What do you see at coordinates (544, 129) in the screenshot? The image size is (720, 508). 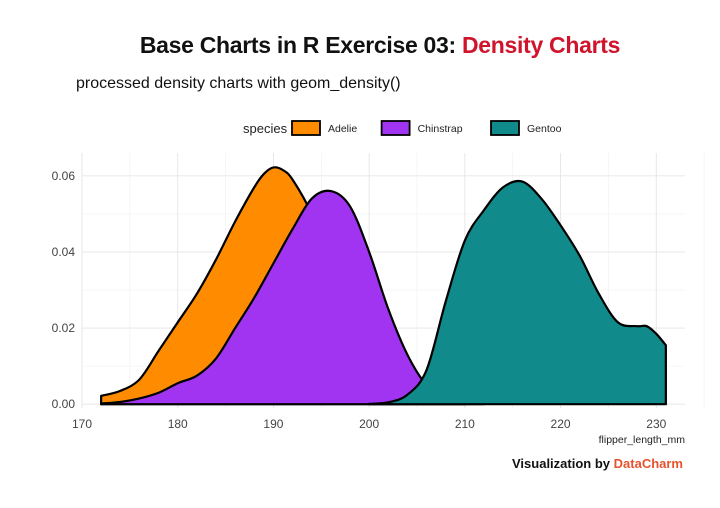 I see `legend-label-gentoo: Gentoo` at bounding box center [544, 129].